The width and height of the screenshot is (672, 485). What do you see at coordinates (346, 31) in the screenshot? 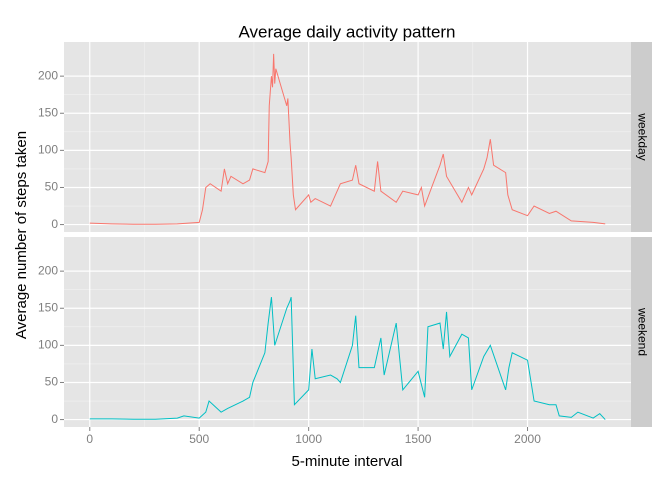
I see `chart-title: Average daily activity pattern` at bounding box center [346, 31].